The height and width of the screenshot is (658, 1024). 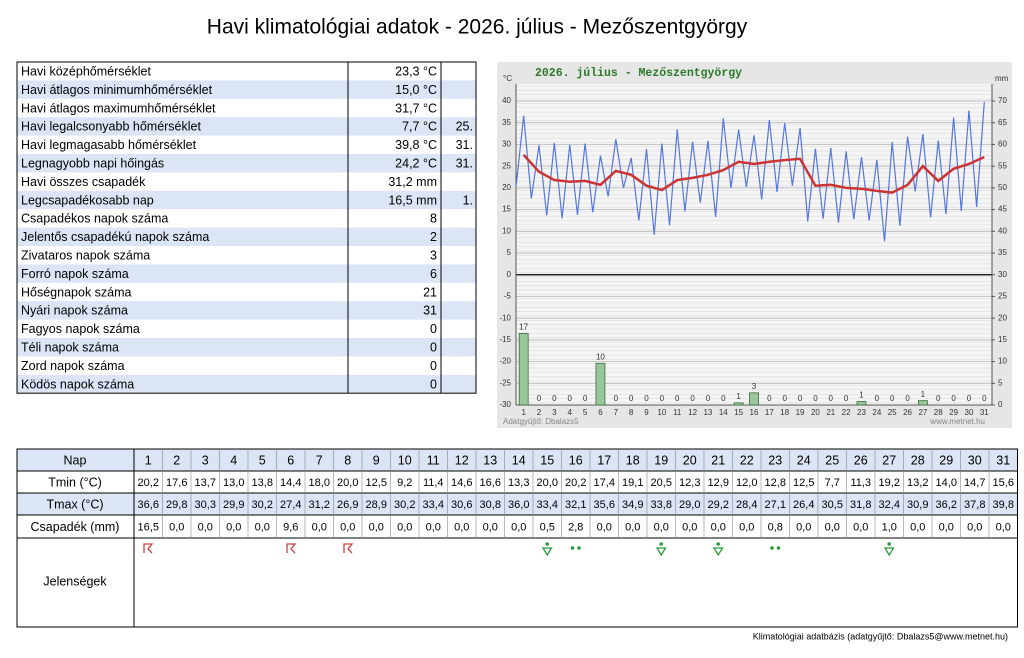 What do you see at coordinates (1002, 209) in the screenshot?
I see `y2-tick-label: 45` at bounding box center [1002, 209].